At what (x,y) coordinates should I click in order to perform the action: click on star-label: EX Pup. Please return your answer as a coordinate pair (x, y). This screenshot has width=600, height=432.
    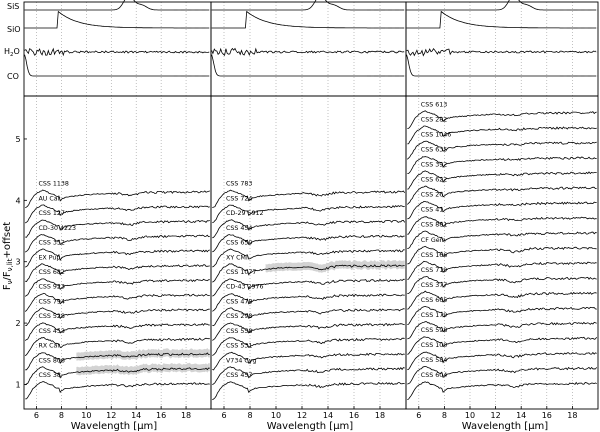
    Looking at the image, I should click on (49, 257).